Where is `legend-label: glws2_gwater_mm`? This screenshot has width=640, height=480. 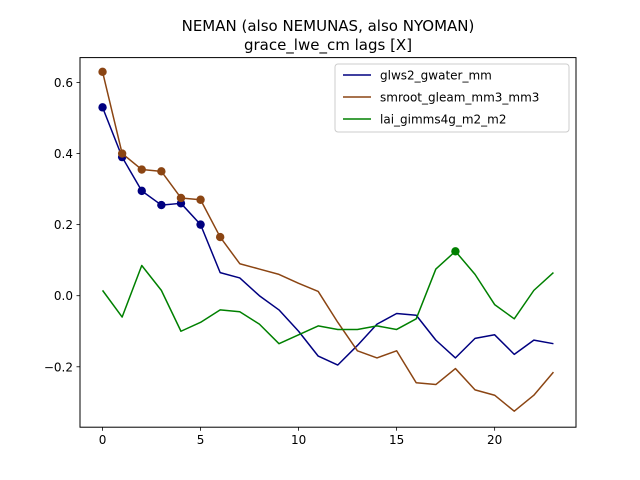 legend-label: glws2_gwater_mm is located at coordinates (436, 76).